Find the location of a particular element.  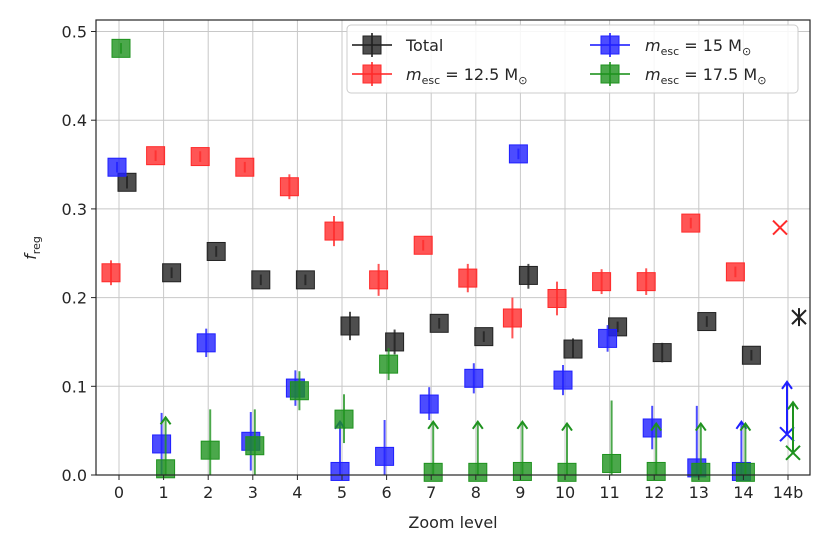

y-tick-label: 0.4 is located at coordinates (74, 120).